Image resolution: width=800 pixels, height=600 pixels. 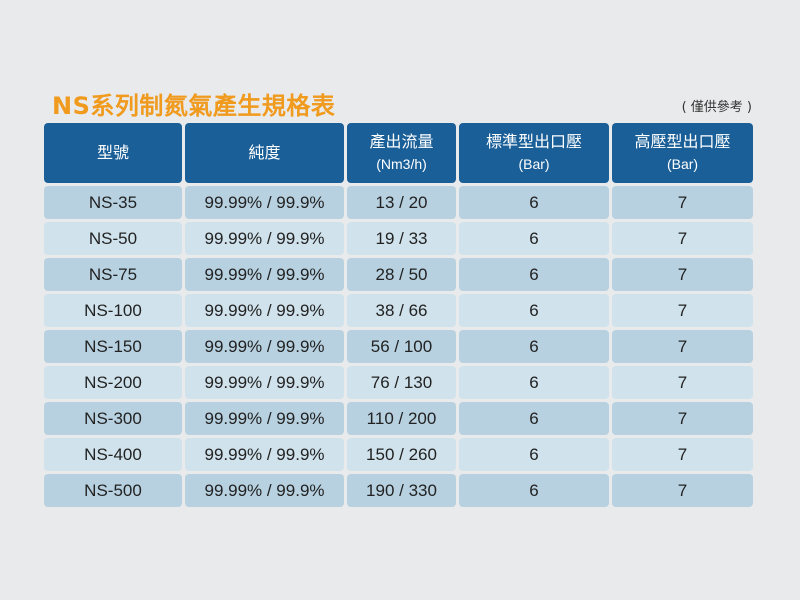 I want to click on flow-cell: 13 / 20, so click(x=401, y=202).